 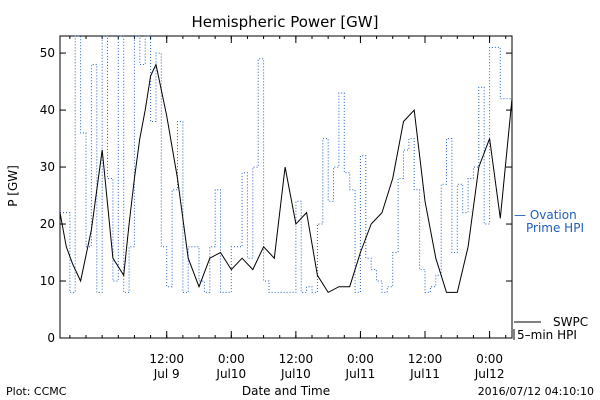 I want to click on legend-swpc-label-2: 5–min HPI, so click(x=547, y=335).